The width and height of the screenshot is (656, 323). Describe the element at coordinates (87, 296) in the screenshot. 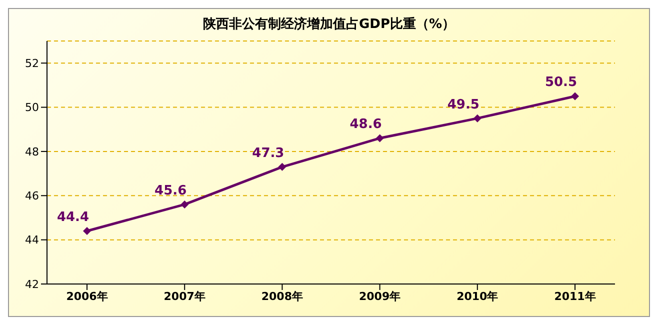

I see `x-tick-label: 2006年` at that location.